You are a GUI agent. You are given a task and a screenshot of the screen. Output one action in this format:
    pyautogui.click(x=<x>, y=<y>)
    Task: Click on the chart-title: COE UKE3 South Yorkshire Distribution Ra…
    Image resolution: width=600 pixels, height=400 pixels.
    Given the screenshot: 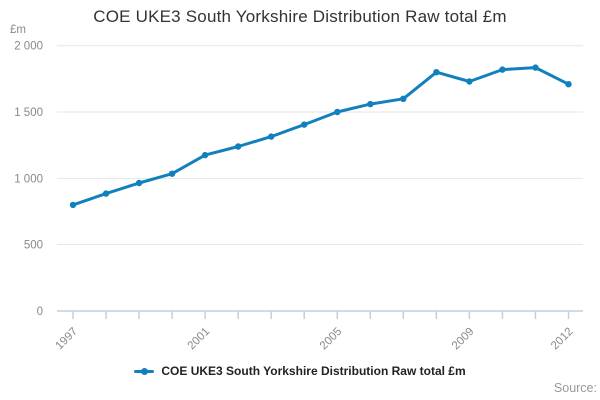 What is the action you would take?
    pyautogui.click(x=300, y=16)
    